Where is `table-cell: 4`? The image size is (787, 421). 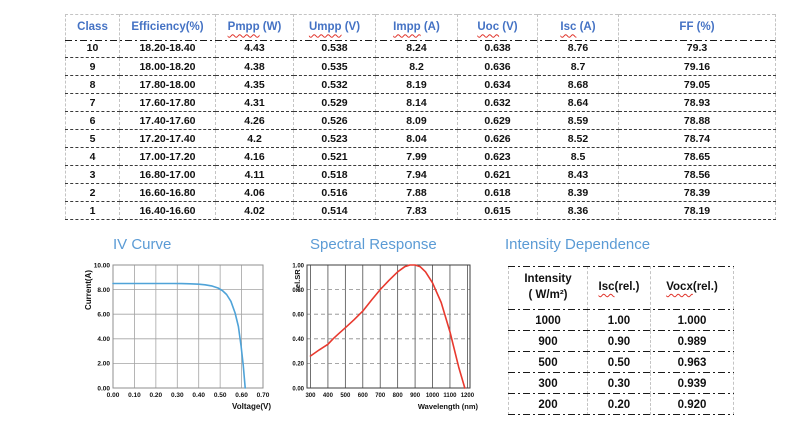
table-cell: 4 is located at coordinates (92, 156).